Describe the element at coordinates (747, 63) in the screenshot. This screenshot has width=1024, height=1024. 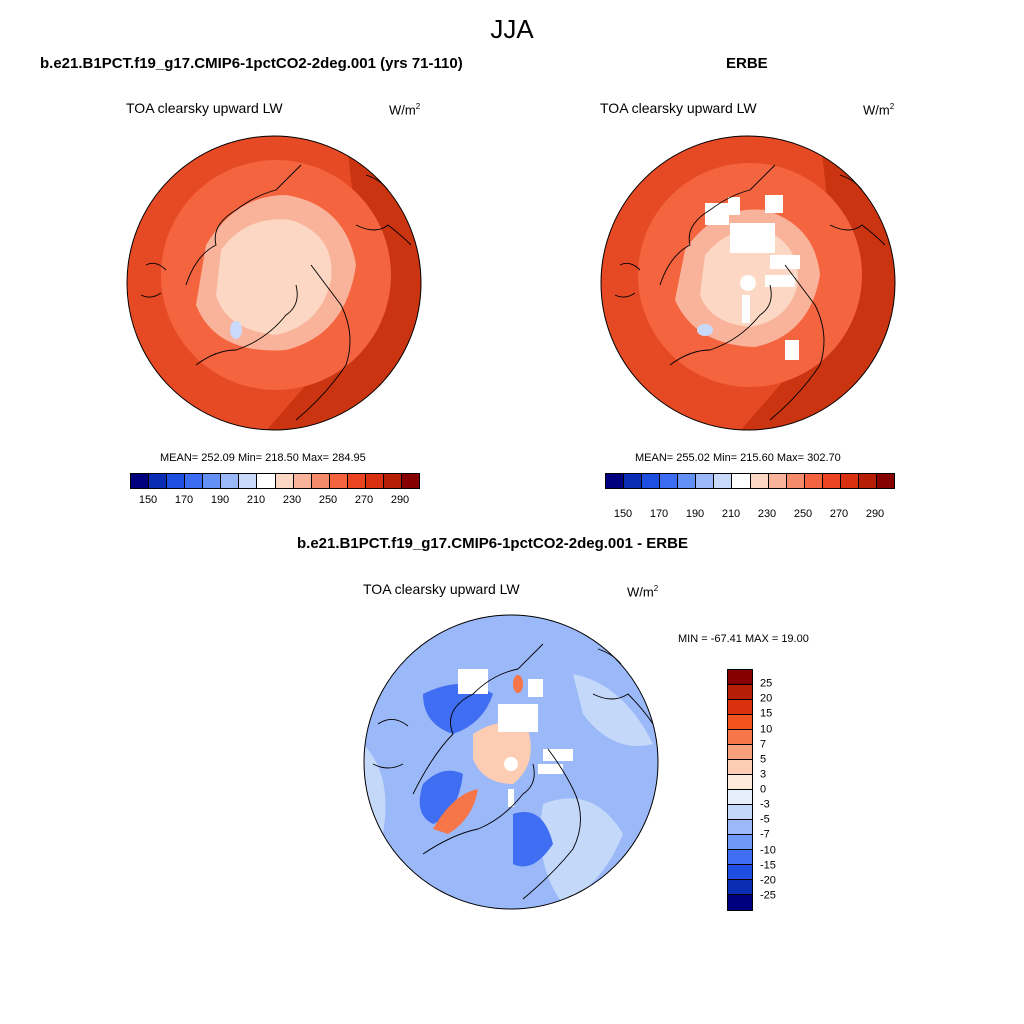
I see `right-case-title: ERBE` at that location.